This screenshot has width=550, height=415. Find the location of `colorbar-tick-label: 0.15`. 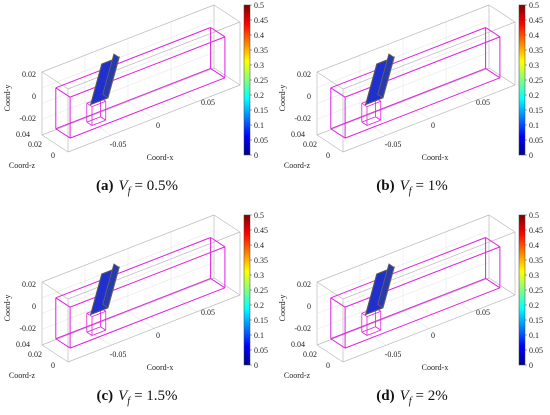

colorbar-tick-label: 0.15 is located at coordinates (261, 110).